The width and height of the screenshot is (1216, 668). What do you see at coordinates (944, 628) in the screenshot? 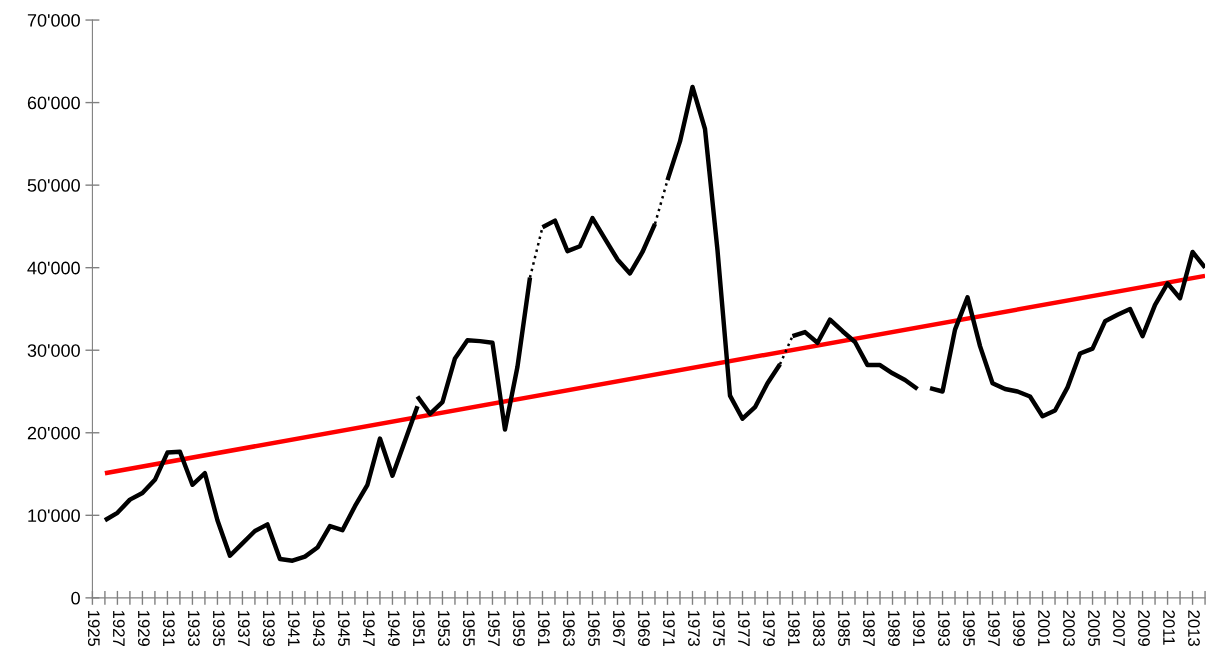
I see `x-tick-label: 1993` at bounding box center [944, 628].